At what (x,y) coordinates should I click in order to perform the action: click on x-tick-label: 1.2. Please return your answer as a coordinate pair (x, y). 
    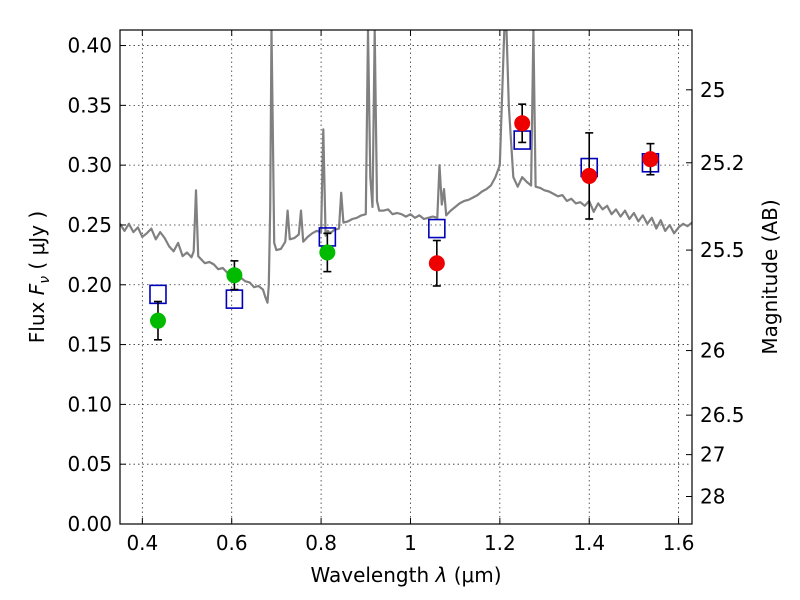
    Looking at the image, I should click on (500, 543).